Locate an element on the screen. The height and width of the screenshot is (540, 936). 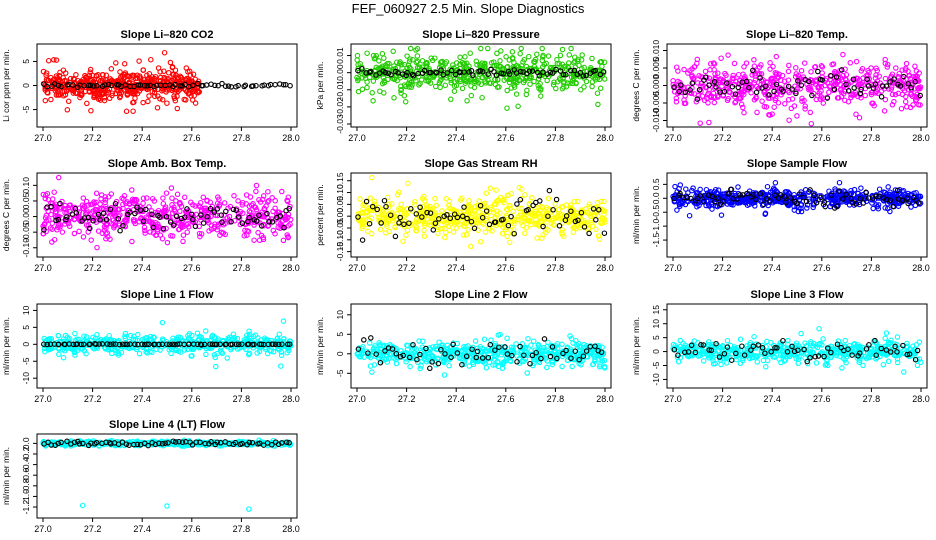
y-tick-label: 0.5 is located at coordinates (656, 184).